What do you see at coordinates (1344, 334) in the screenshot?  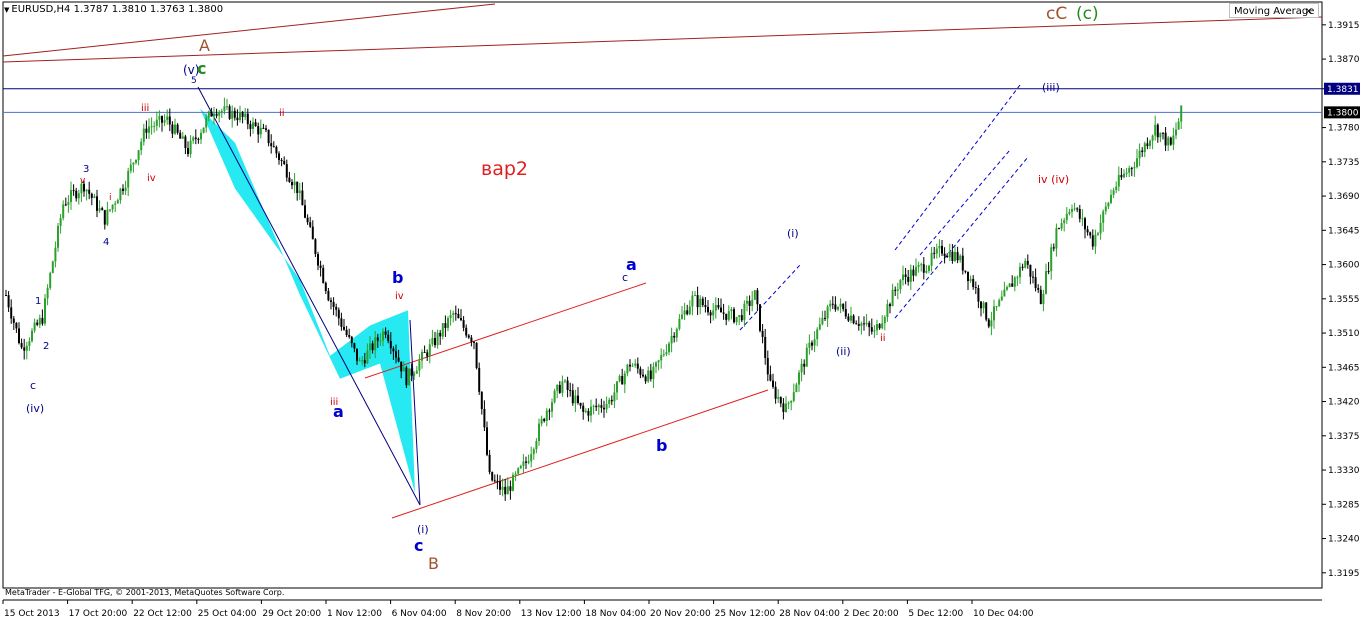 I see `price-tick-label: 1.3510` at bounding box center [1344, 334].